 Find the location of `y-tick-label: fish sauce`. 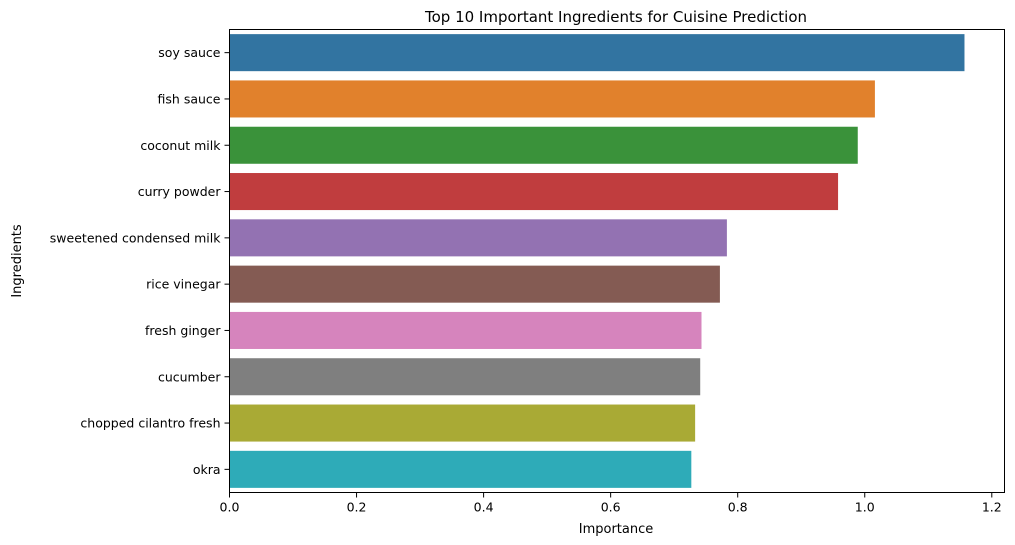

y-tick-label: fish sauce is located at coordinates (189, 98).